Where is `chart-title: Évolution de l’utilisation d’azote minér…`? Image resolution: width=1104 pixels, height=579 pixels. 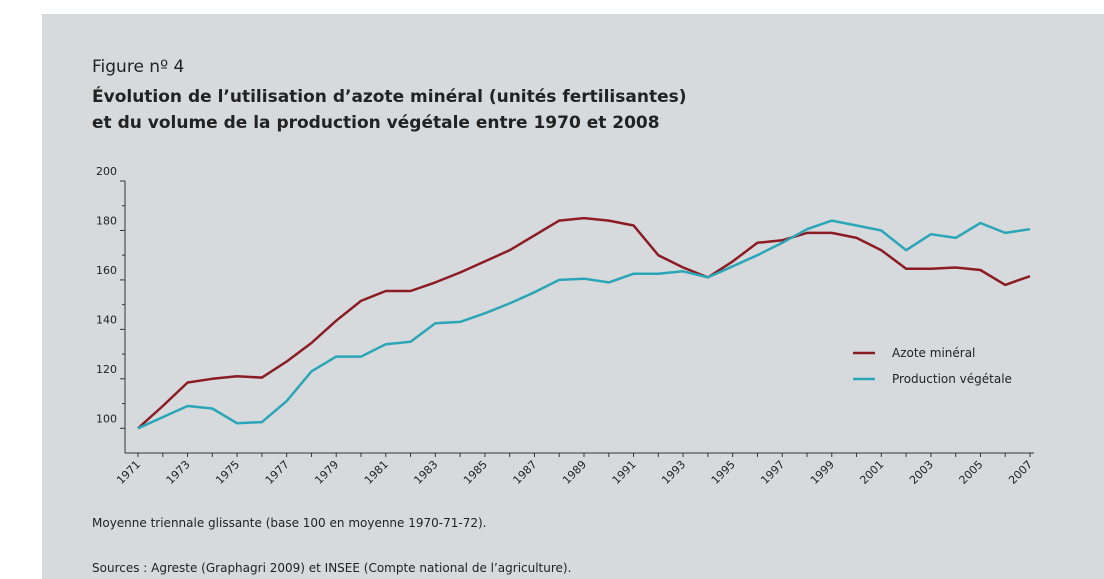 chart-title: Évolution de l’utilisation d’azote minér… is located at coordinates (389, 96).